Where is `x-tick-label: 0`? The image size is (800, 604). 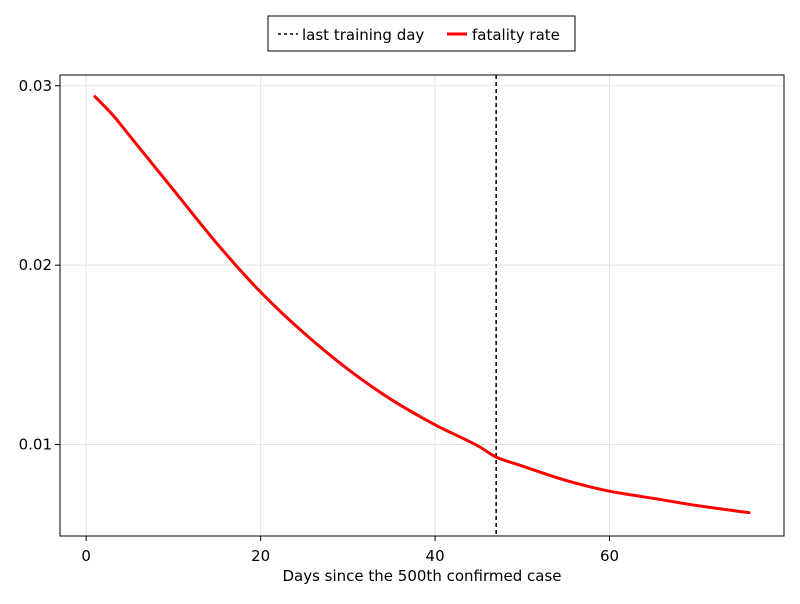 x-tick-label: 0 is located at coordinates (86, 556).